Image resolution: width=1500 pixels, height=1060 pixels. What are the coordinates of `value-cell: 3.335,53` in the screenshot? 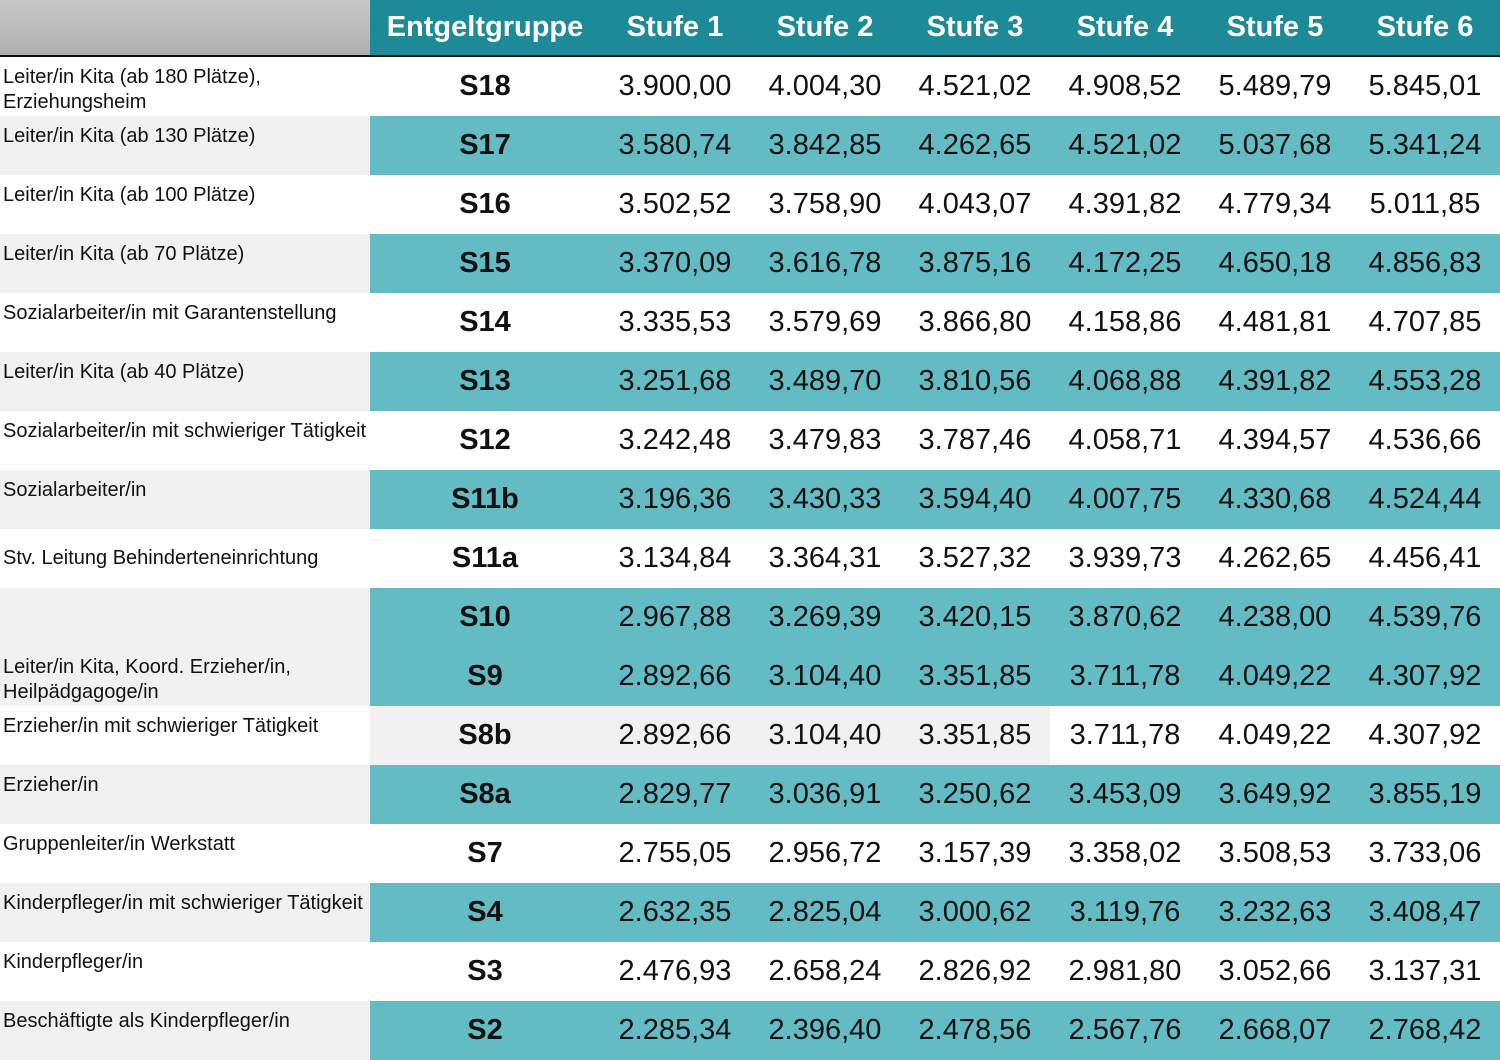 It's located at (675, 322).